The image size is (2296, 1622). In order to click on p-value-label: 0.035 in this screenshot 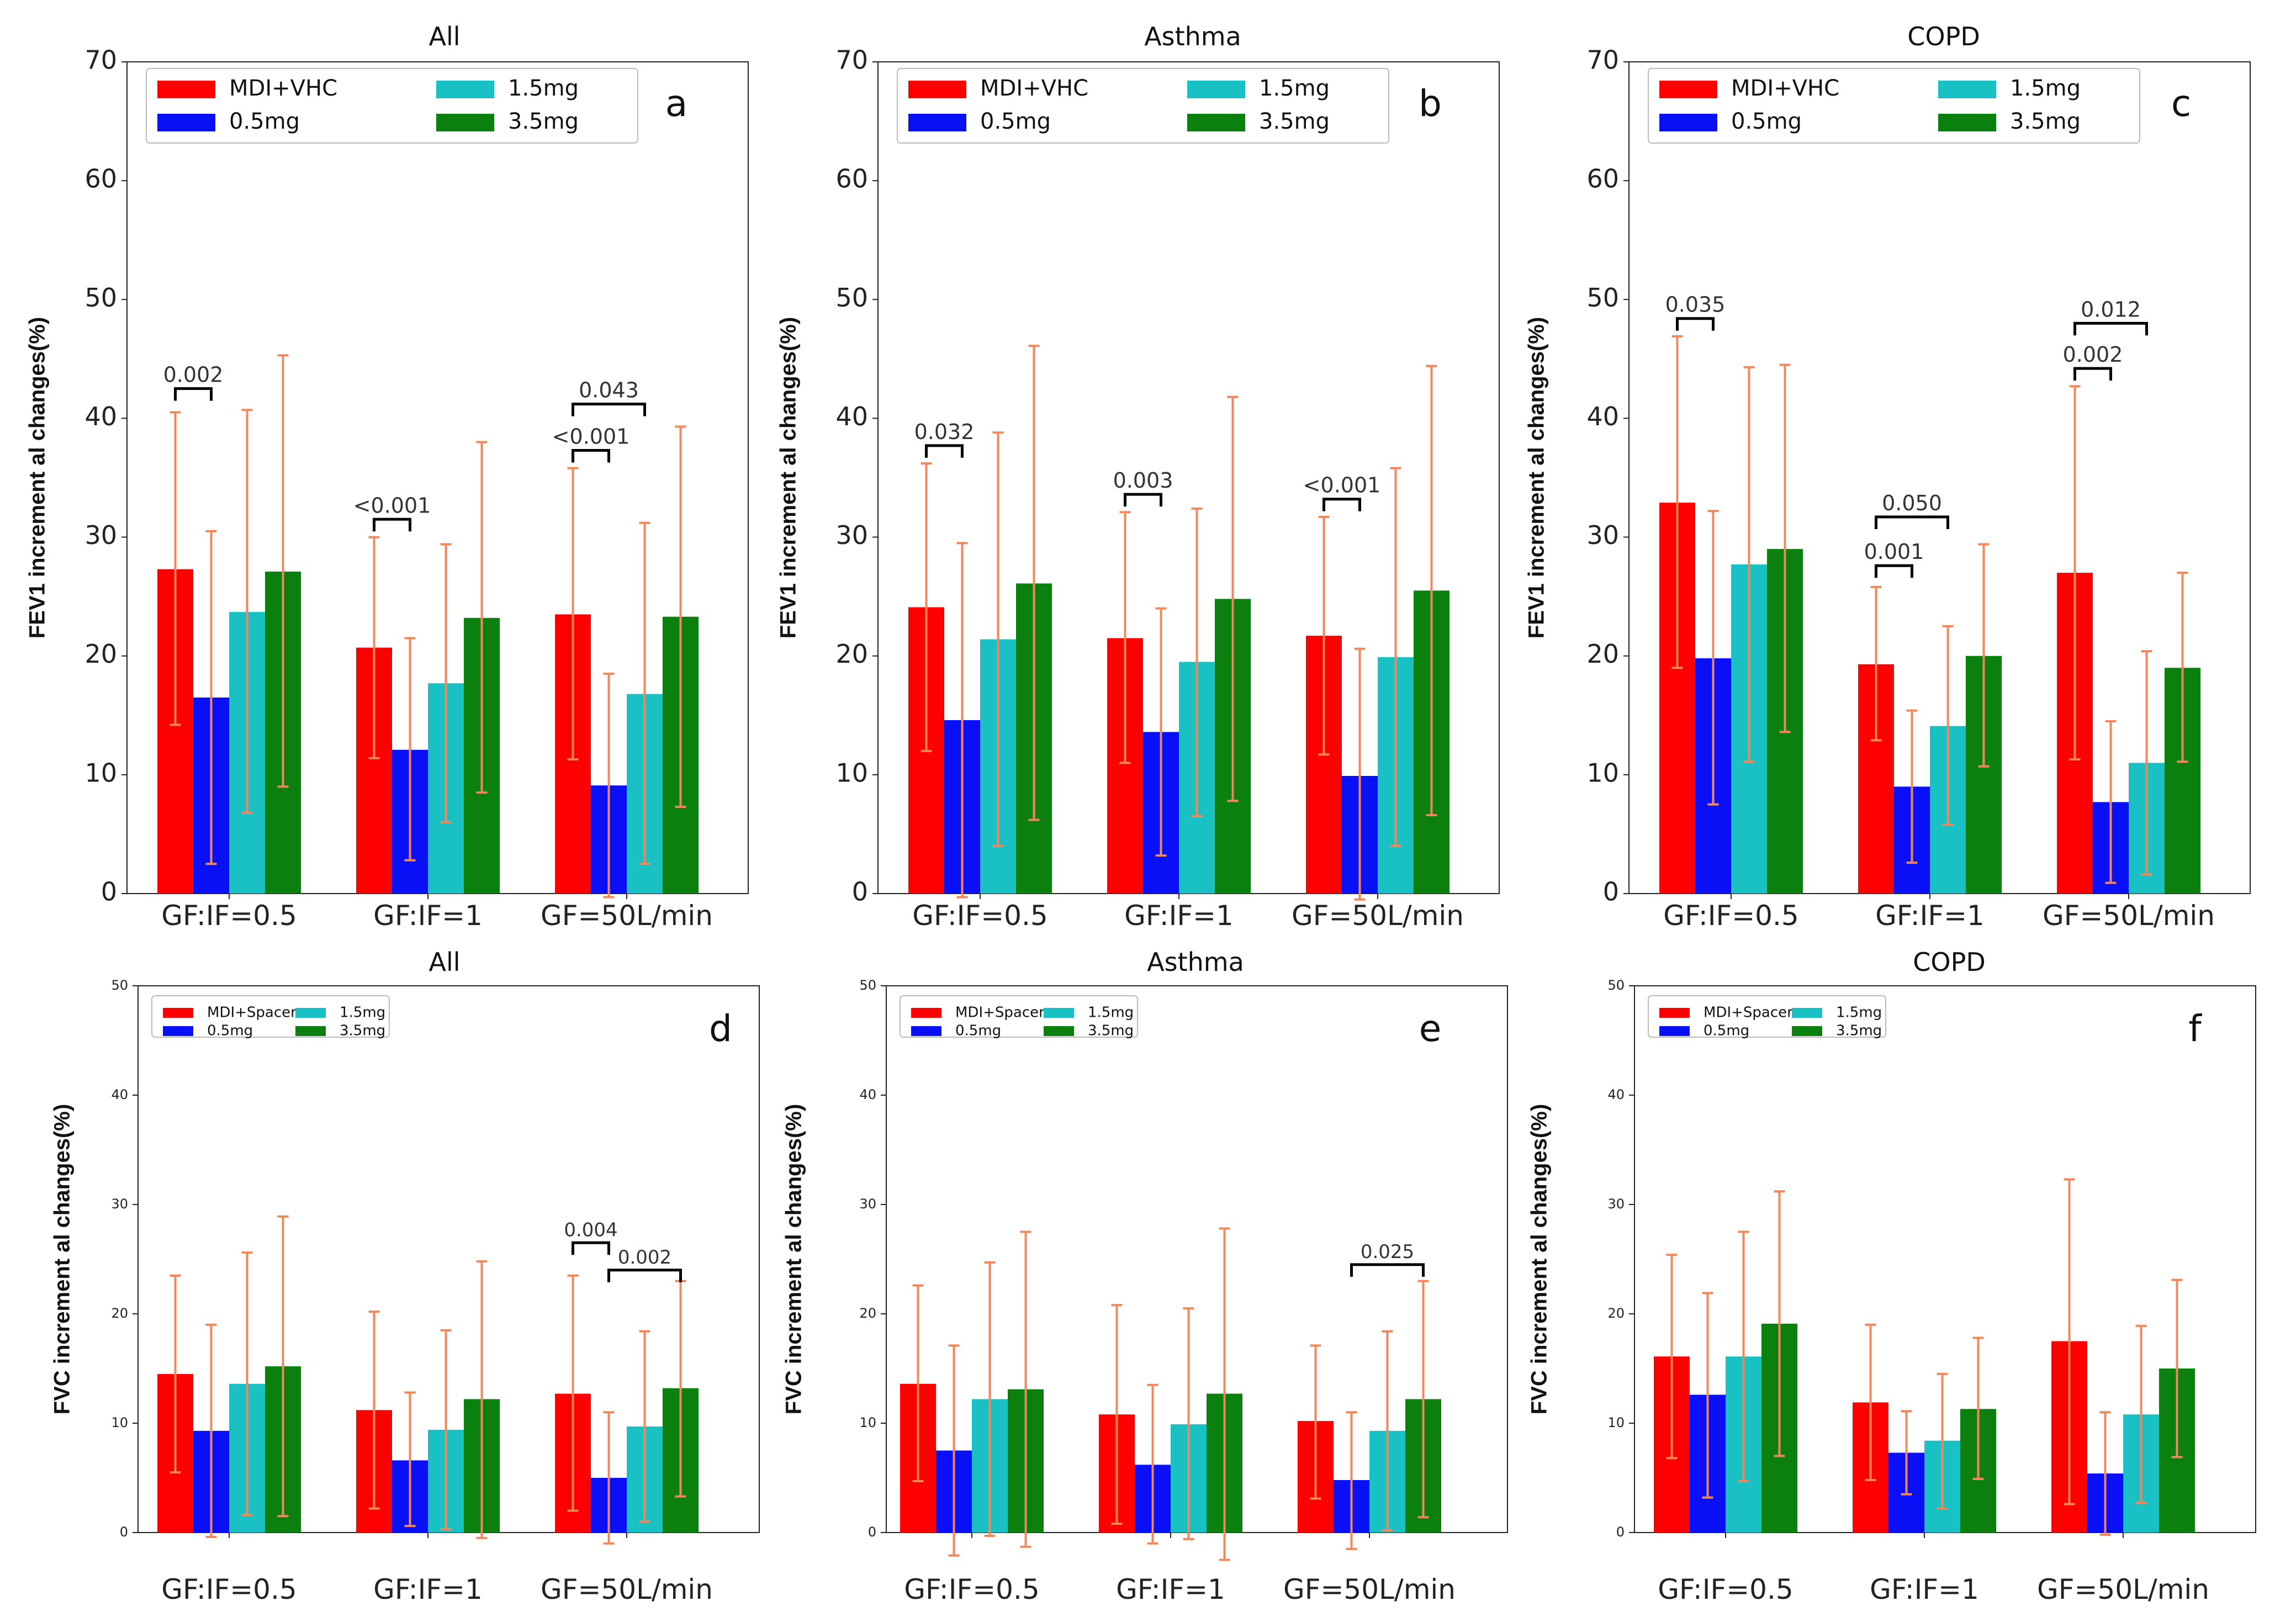, I will do `click(1695, 305)`.